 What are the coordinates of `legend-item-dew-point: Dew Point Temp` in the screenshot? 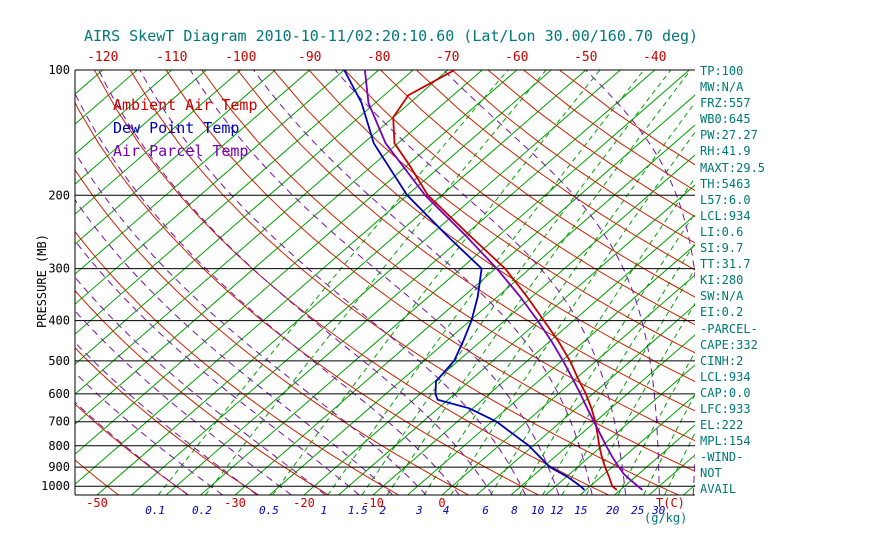 It's located at (176, 128).